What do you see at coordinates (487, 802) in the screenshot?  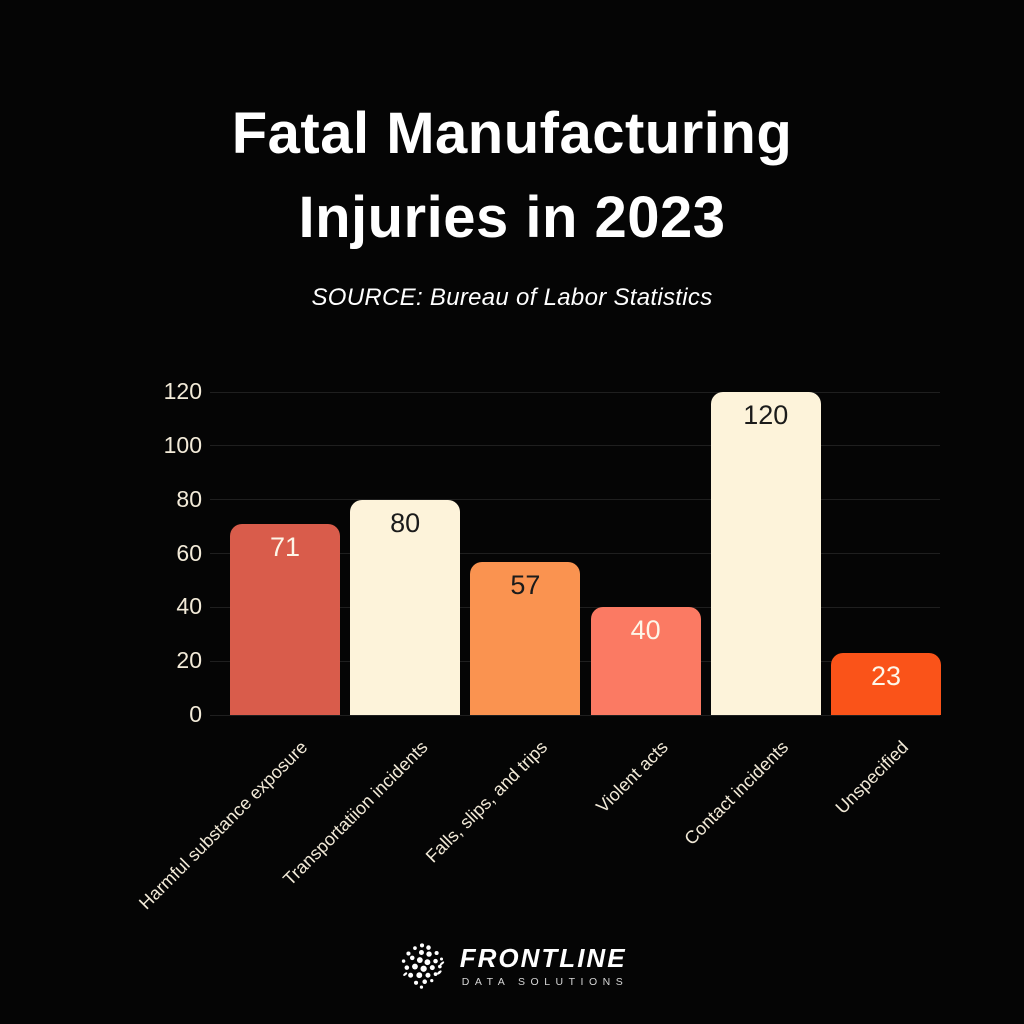 I see `x-tick-label: Falls, slips, and trips` at bounding box center [487, 802].